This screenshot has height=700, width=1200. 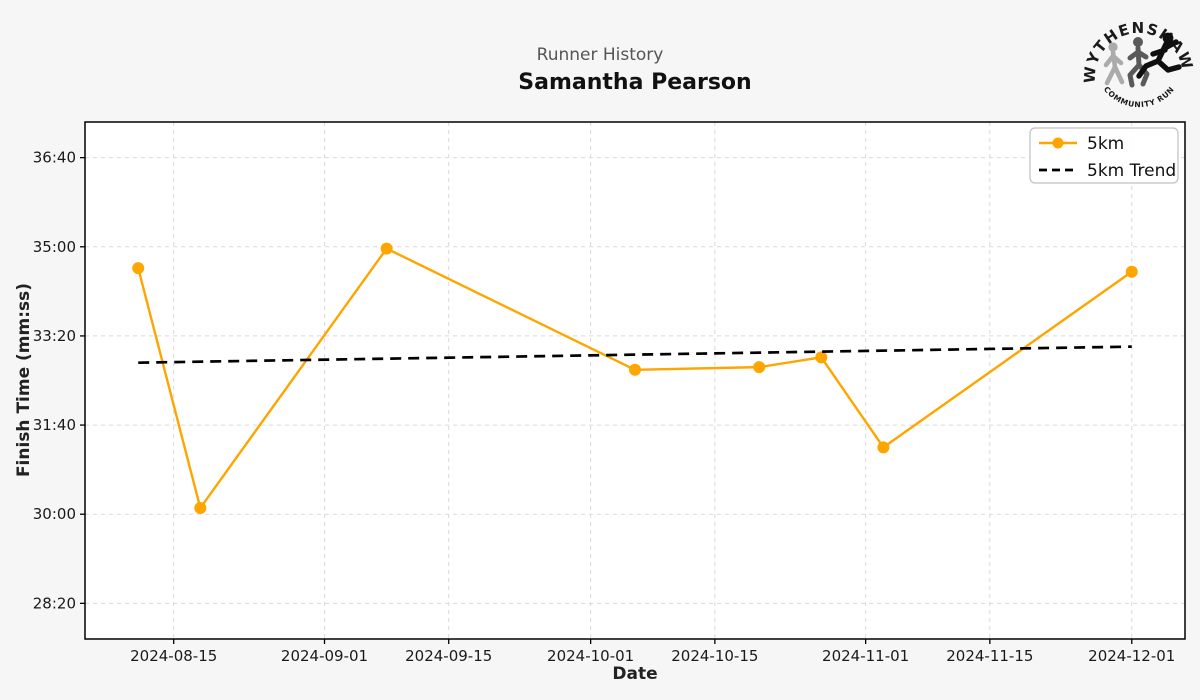 I want to click on x-tick-label: 2024-10-01, so click(x=590, y=656).